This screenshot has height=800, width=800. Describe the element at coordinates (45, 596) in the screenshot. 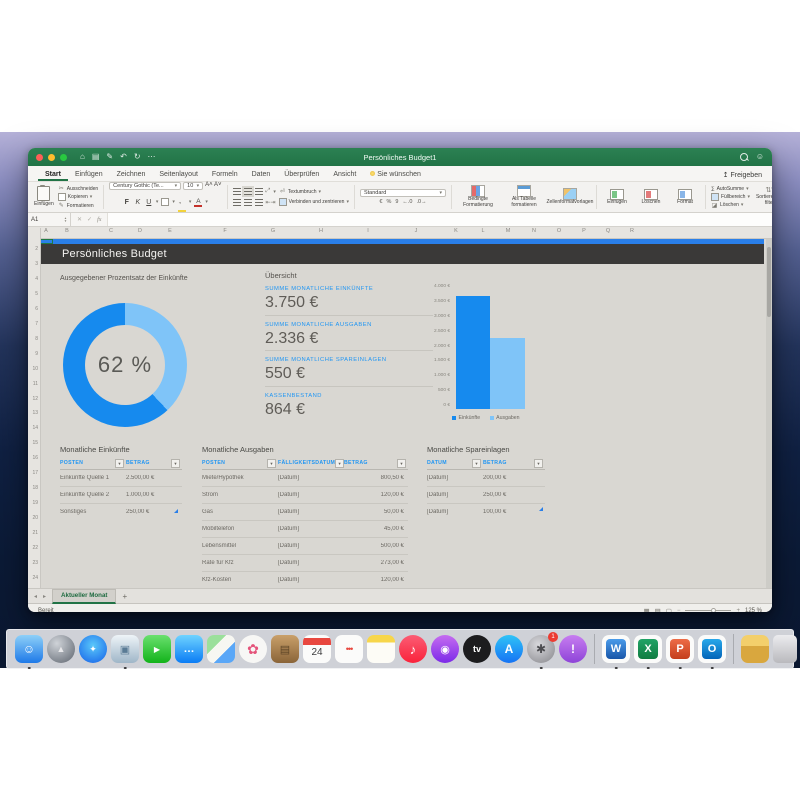

I see `next-sheet-arrow: ▸` at that location.